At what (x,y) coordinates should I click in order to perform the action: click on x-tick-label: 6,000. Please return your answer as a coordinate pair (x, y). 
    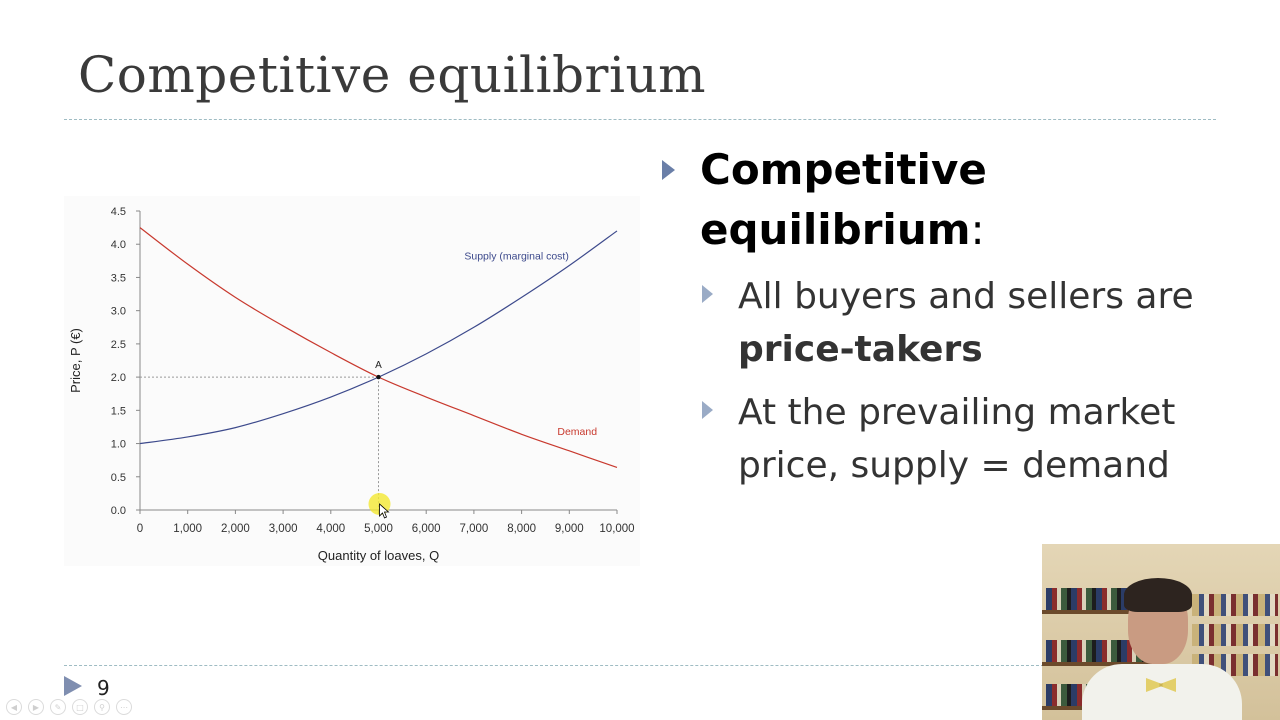
    Looking at the image, I should click on (426, 529).